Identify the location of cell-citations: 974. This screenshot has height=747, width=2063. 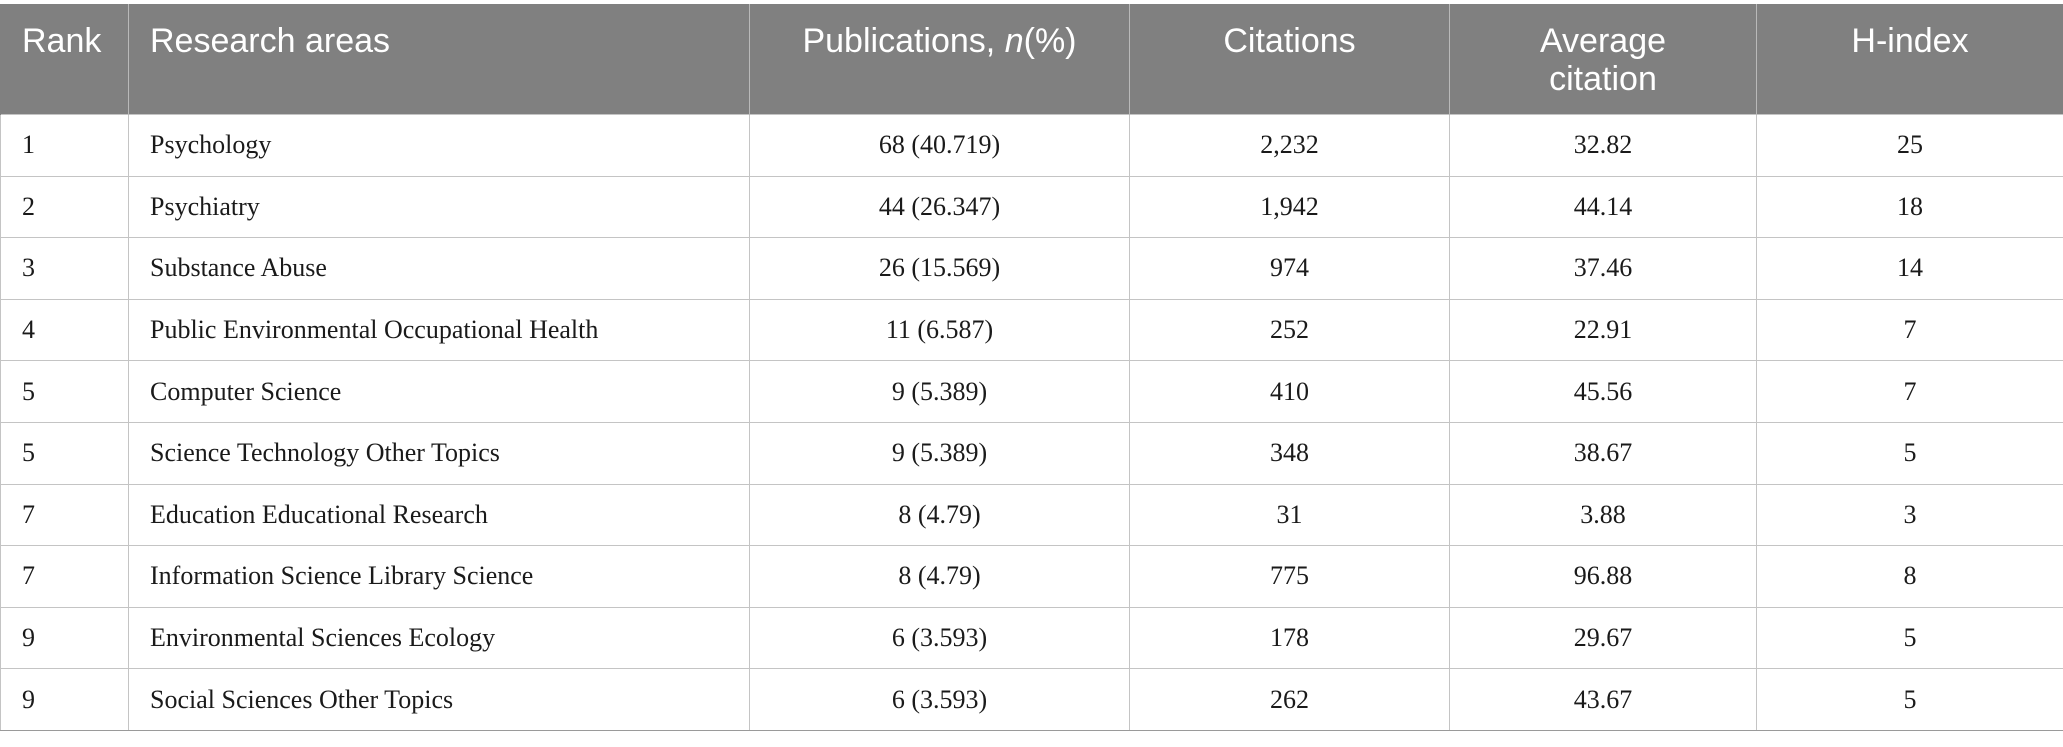
(1289, 268).